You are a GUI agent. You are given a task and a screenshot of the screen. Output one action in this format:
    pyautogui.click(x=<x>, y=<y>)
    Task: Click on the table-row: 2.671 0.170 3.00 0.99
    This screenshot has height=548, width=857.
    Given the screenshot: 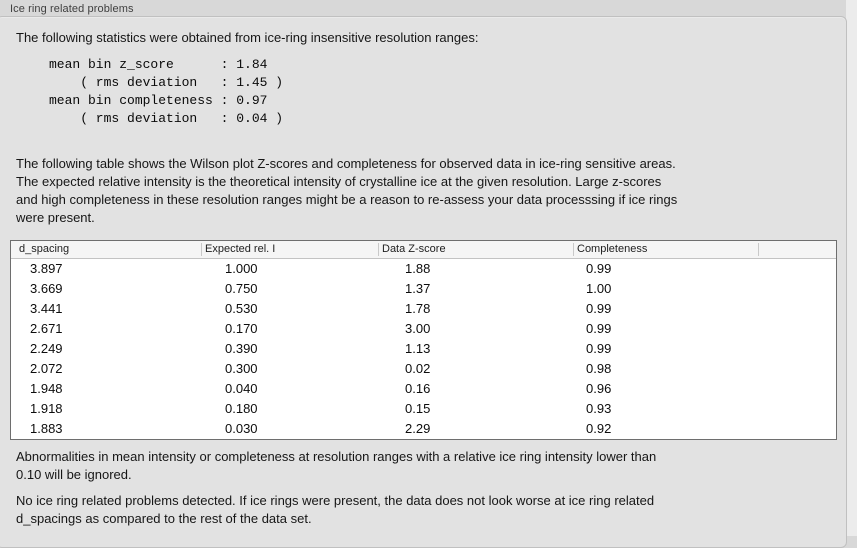 What is the action you would take?
    pyautogui.click(x=423, y=329)
    